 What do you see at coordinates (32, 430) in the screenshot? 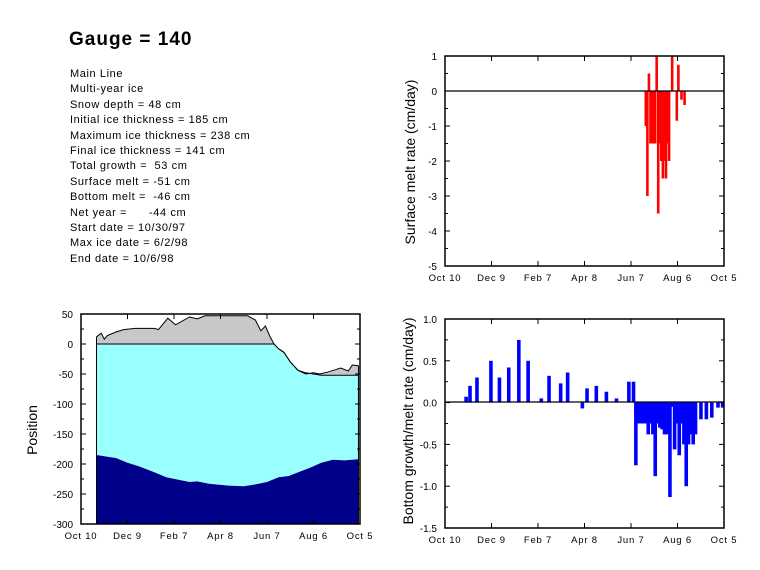
I see `position-y-axis-label: Position` at bounding box center [32, 430].